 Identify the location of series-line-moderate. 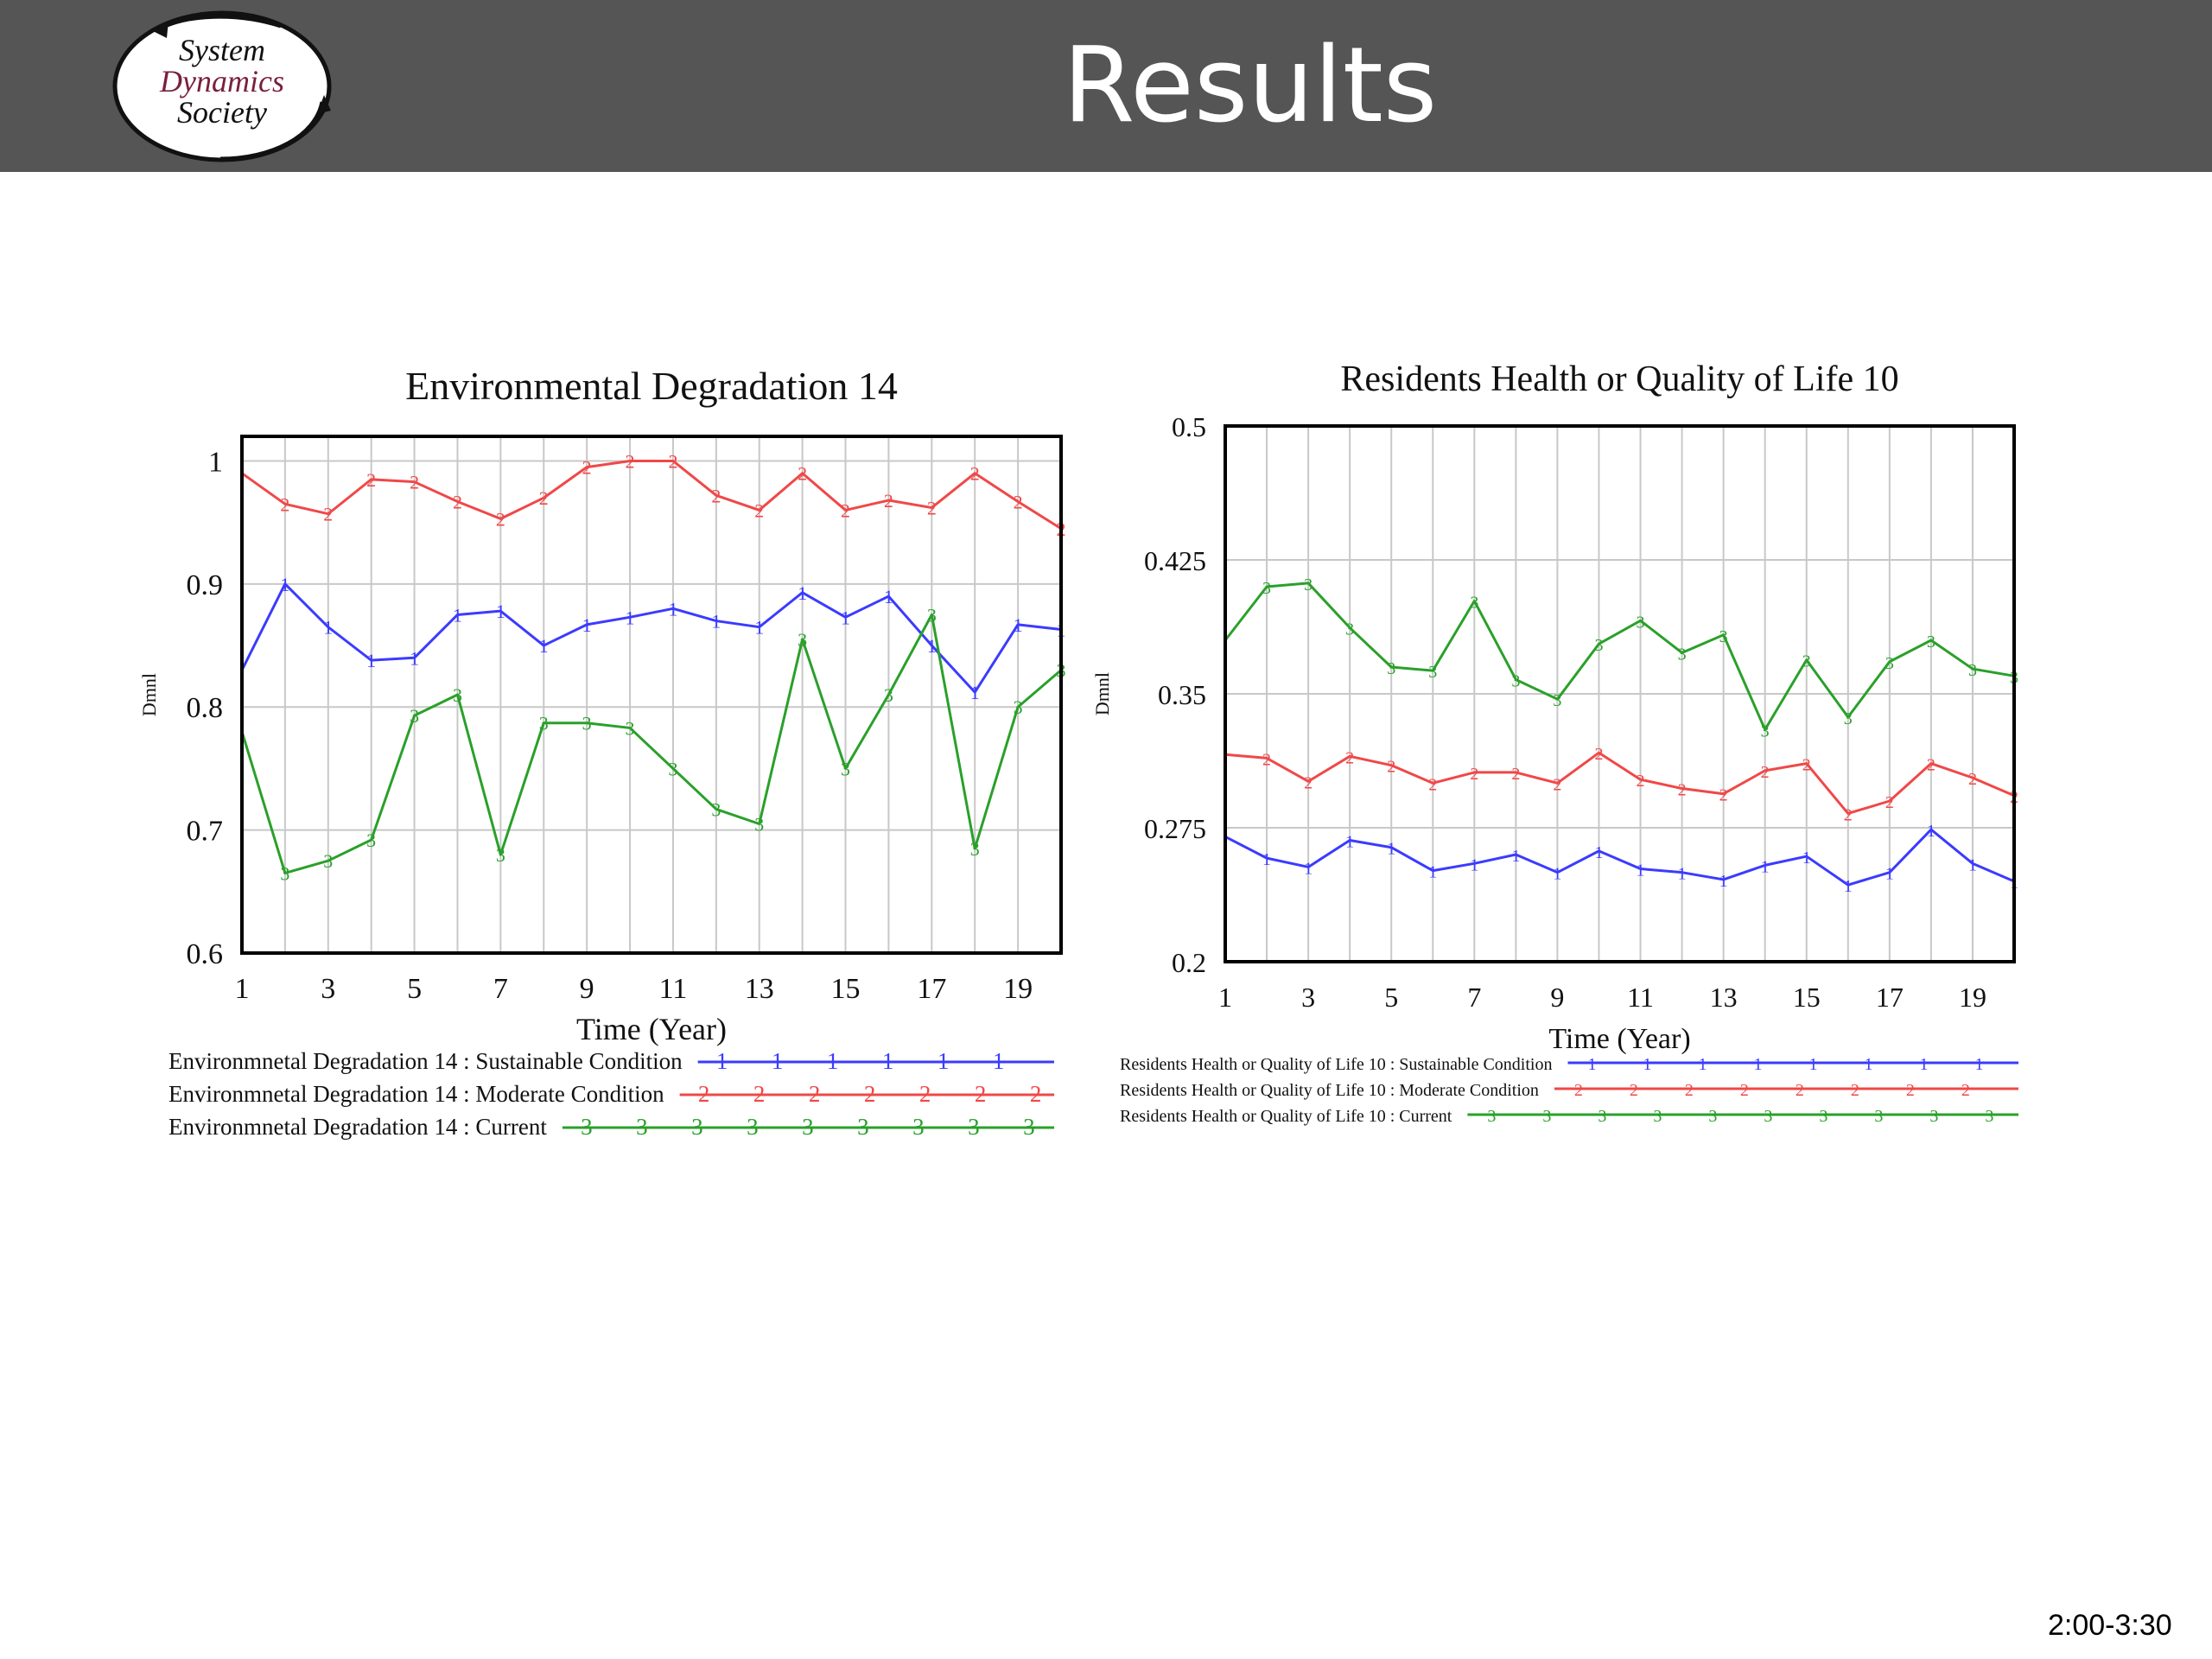
(651, 495).